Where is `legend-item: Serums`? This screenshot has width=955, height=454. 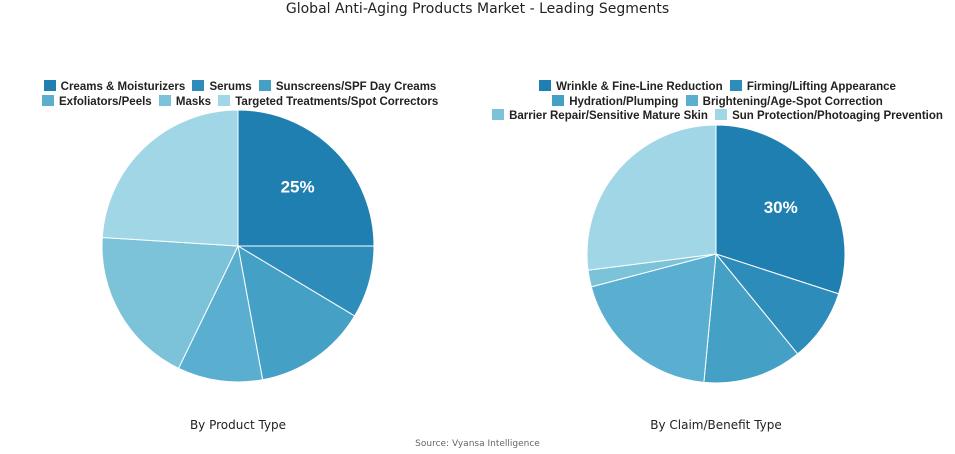
legend-item: Serums is located at coordinates (222, 87).